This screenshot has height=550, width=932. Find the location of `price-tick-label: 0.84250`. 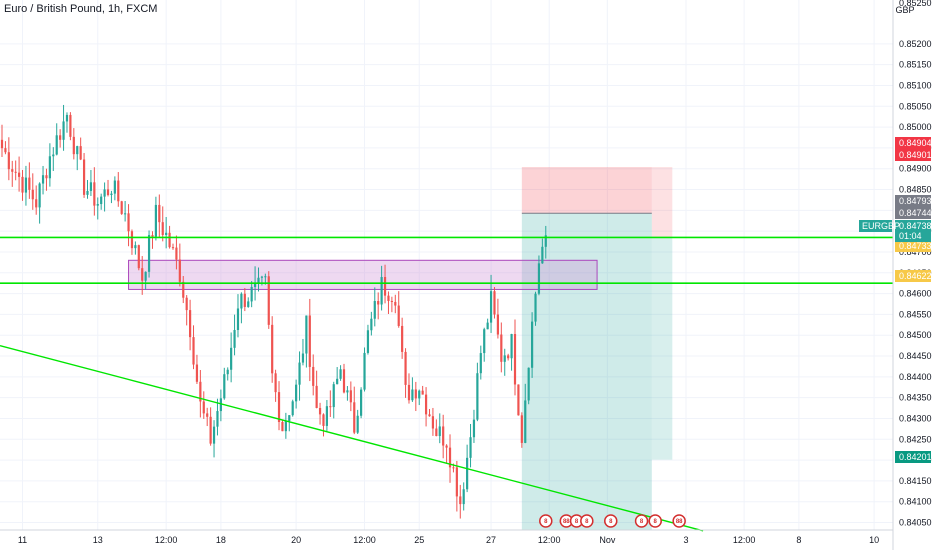

price-tick-label: 0.84250 is located at coordinates (915, 439).